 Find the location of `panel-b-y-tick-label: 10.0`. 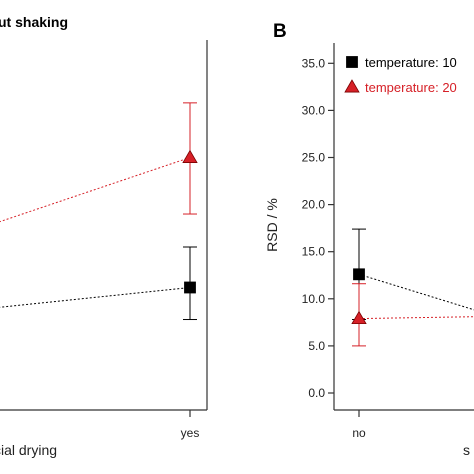

panel-b-y-tick-label: 10.0 is located at coordinates (314, 299).